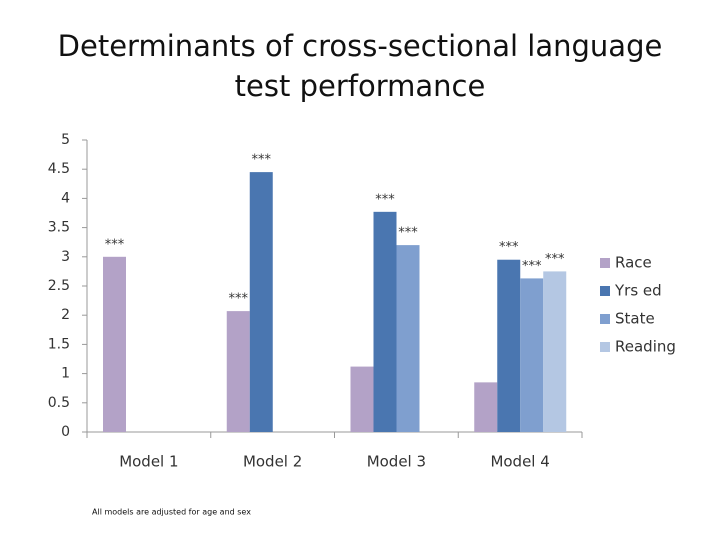  What do you see at coordinates (65, 315) in the screenshot?
I see `y-tick-label: 2` at bounding box center [65, 315].